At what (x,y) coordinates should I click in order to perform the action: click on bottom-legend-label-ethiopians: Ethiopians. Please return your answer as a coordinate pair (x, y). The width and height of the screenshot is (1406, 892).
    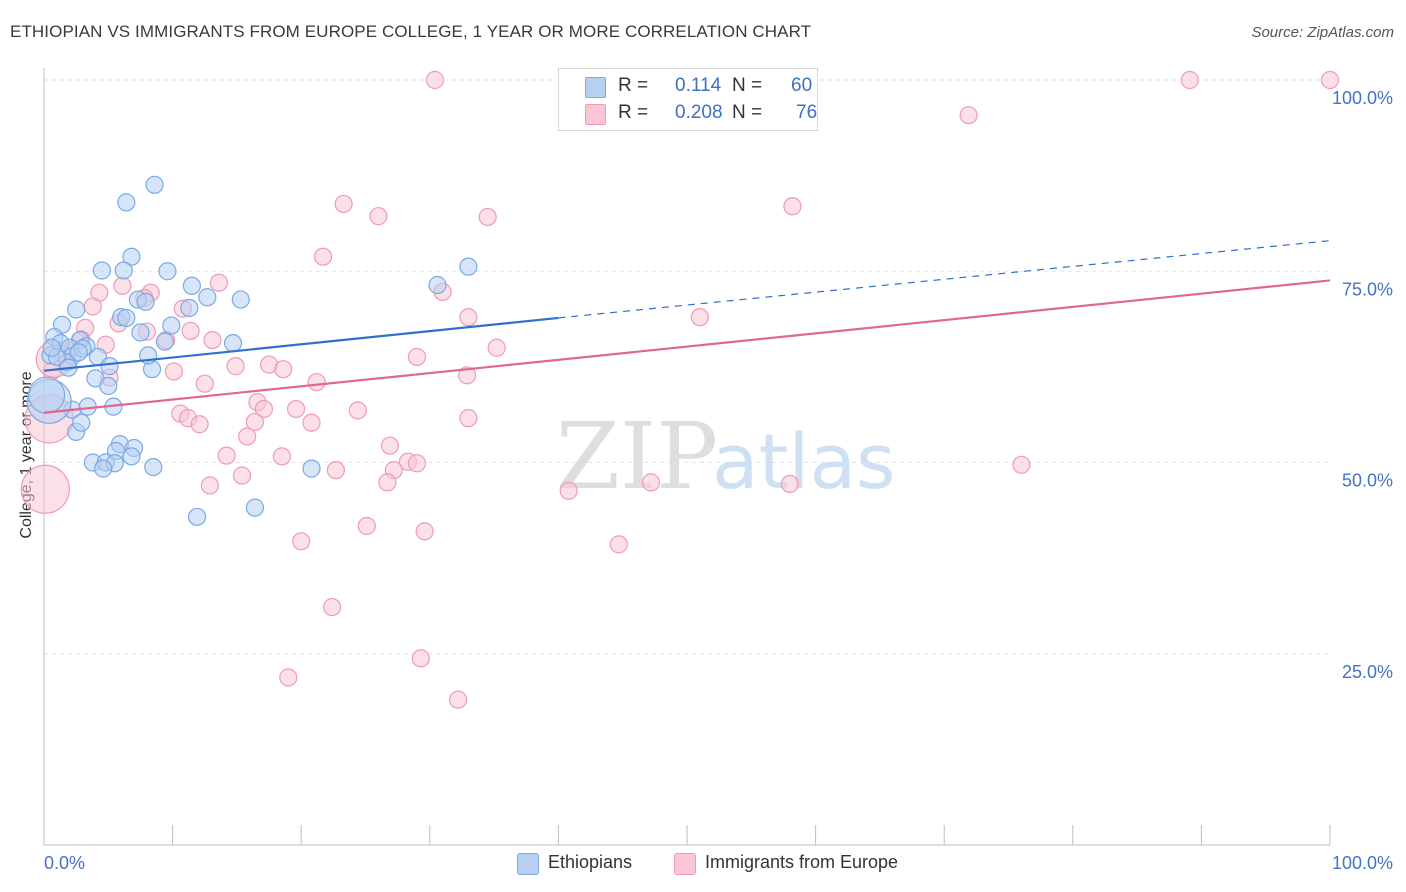
    Looking at the image, I should click on (590, 862).